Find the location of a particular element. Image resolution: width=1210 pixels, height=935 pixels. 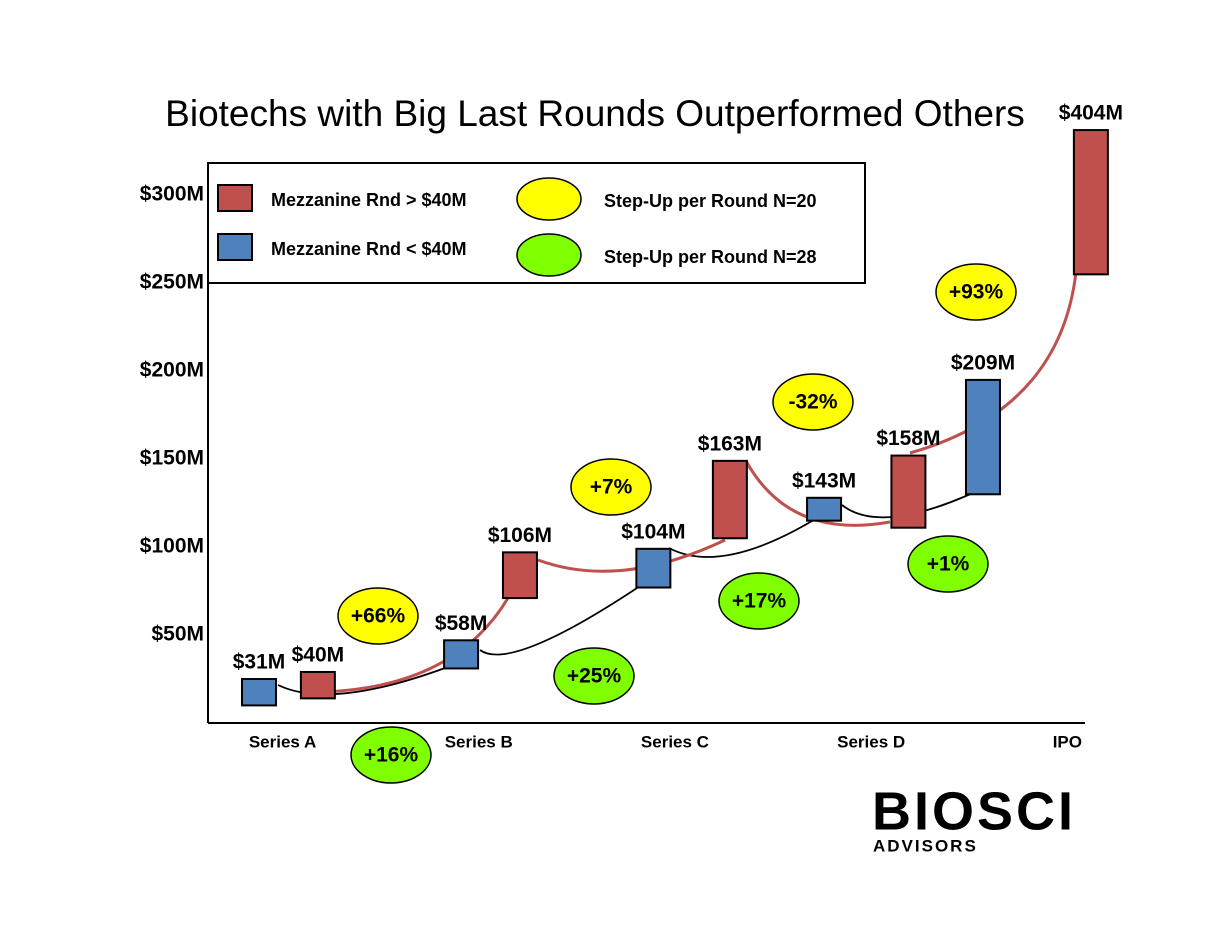

step-up-label: +17% is located at coordinates (759, 601).